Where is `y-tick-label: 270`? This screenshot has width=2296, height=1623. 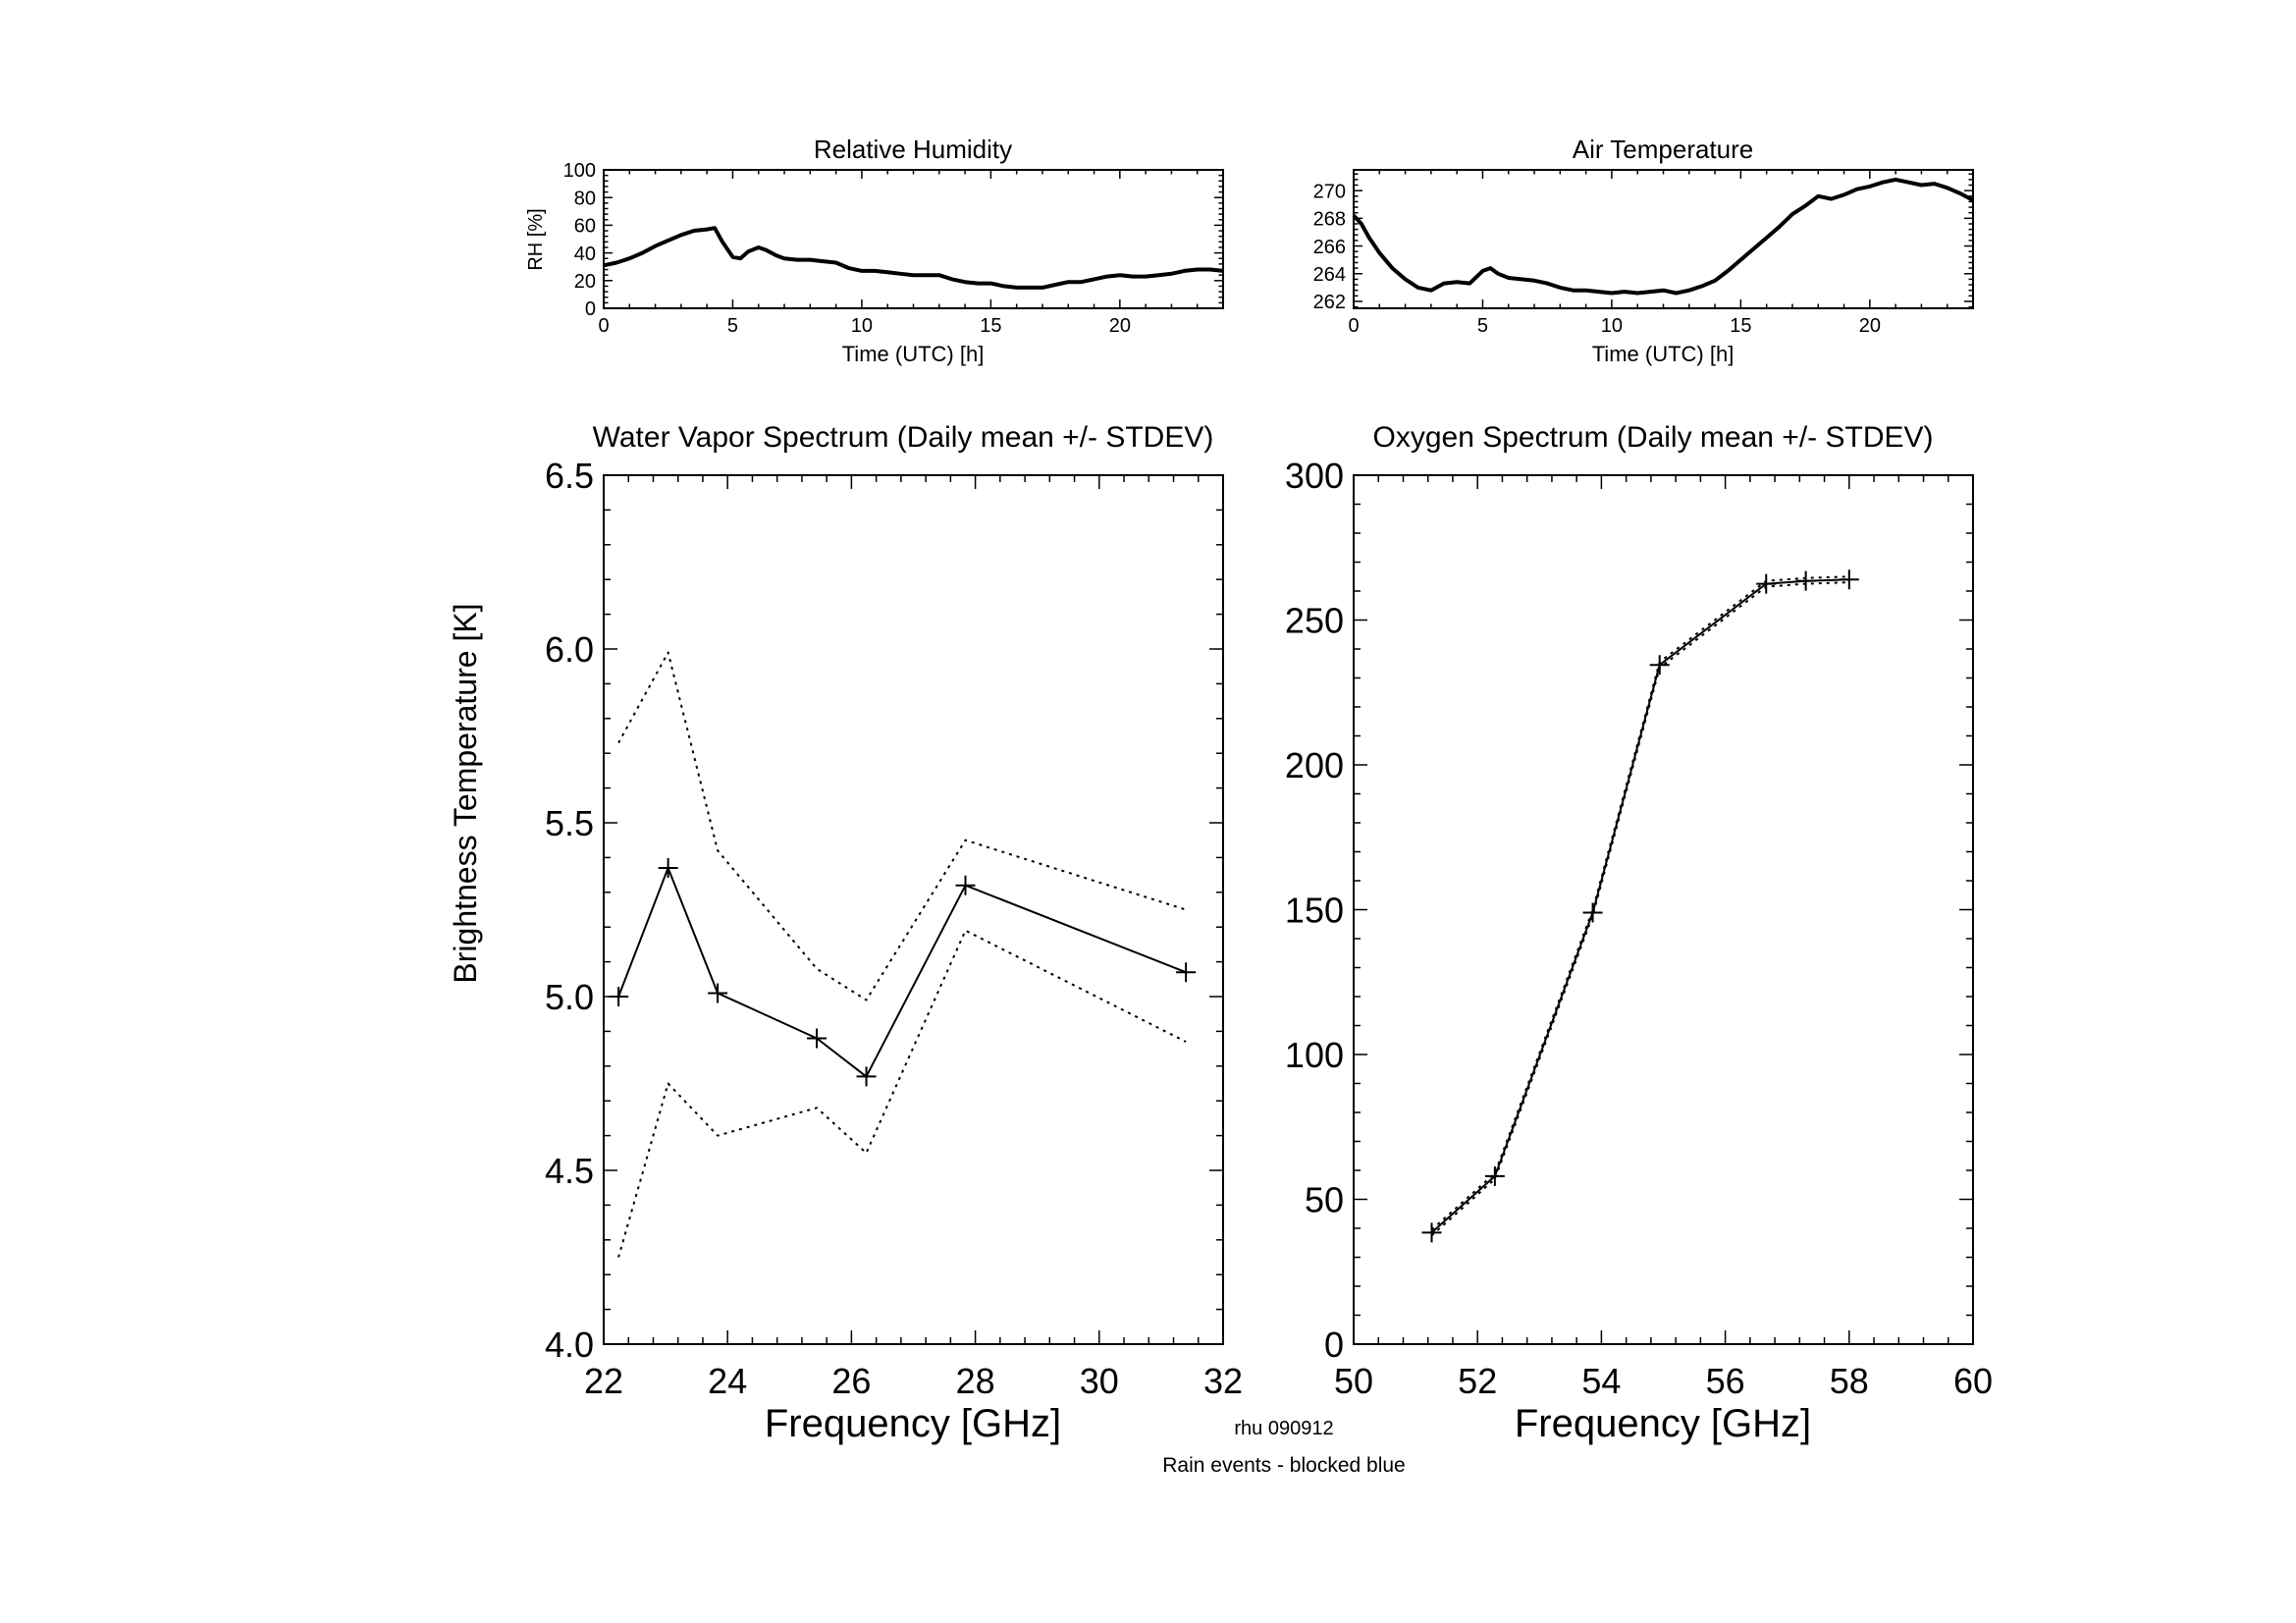
y-tick-label: 270 is located at coordinates (1330, 191).